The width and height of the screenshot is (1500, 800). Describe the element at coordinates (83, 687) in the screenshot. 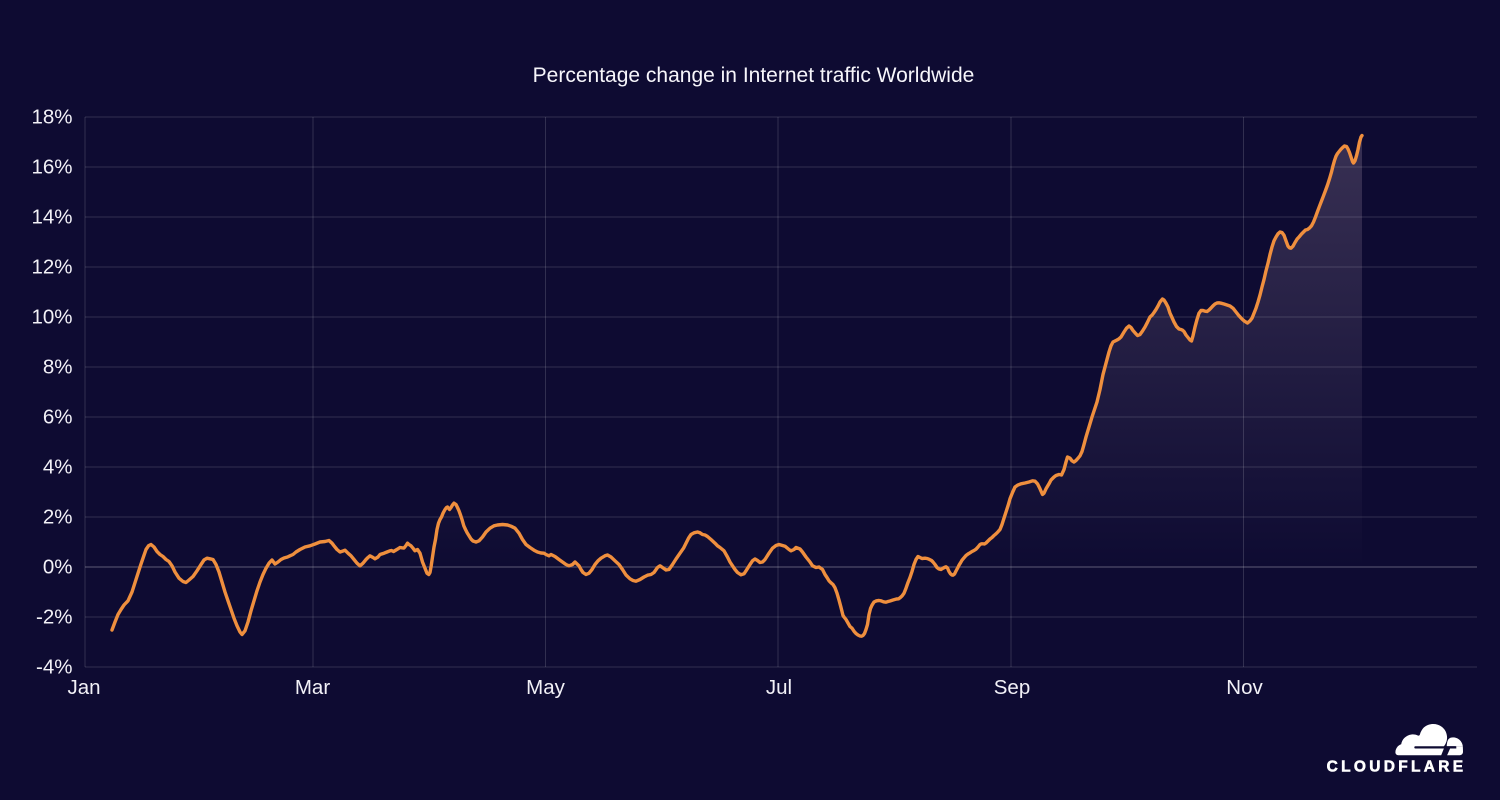

I see `svg-text: Jan` at that location.